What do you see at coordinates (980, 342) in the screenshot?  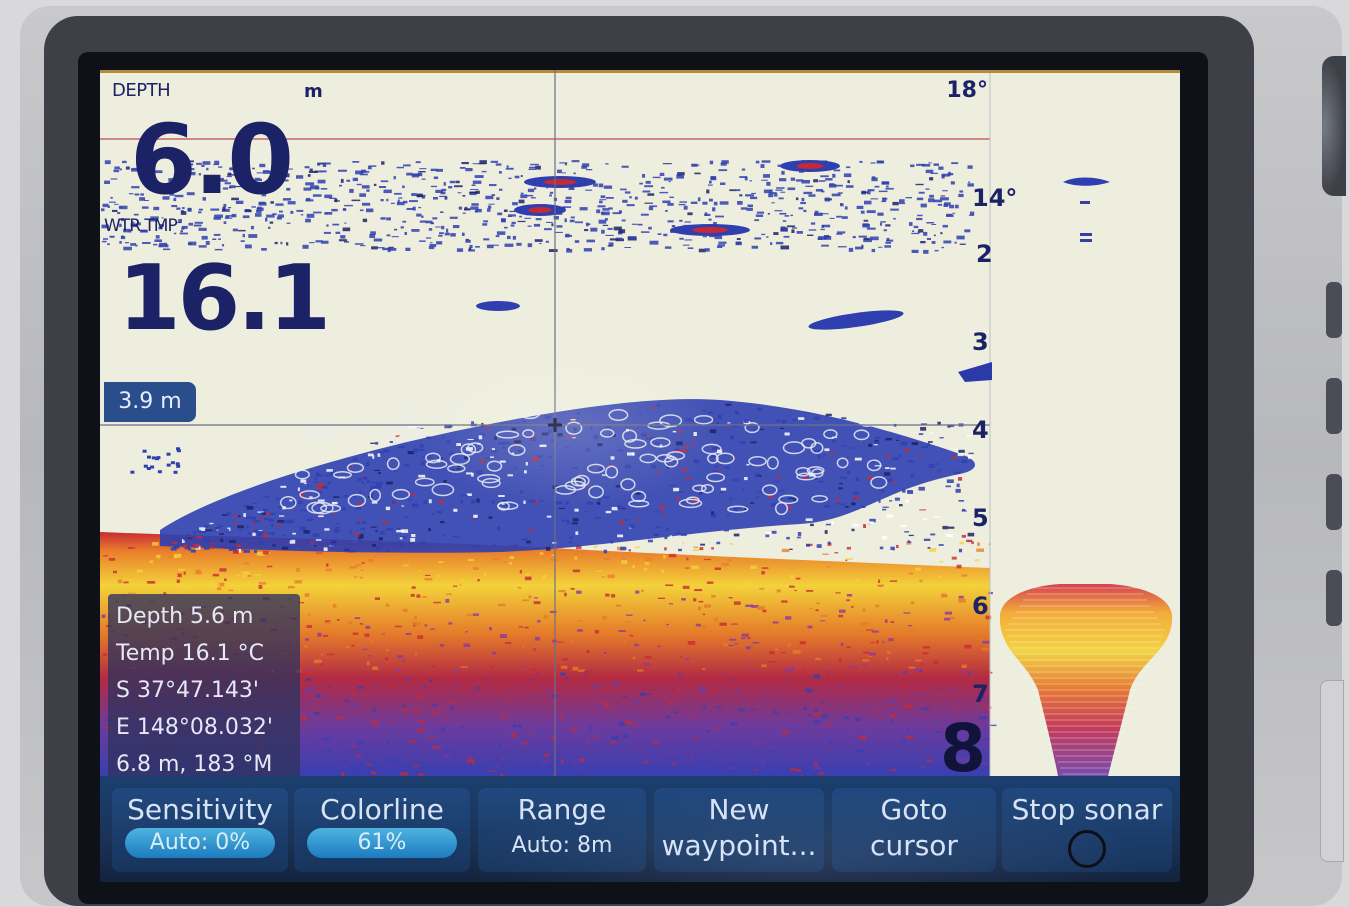 I see `scale-mark-3: 3` at bounding box center [980, 342].